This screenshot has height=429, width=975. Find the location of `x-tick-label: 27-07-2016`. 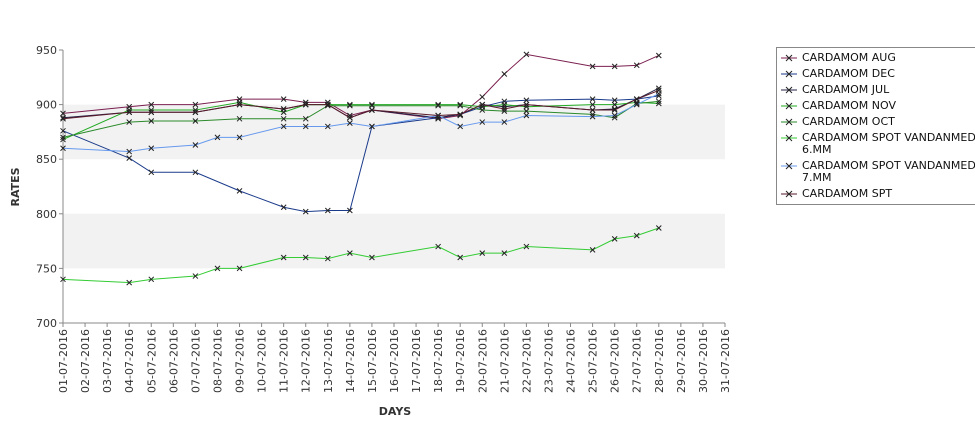

x-tick-label: 27-07-2016 is located at coordinates (637, 361).